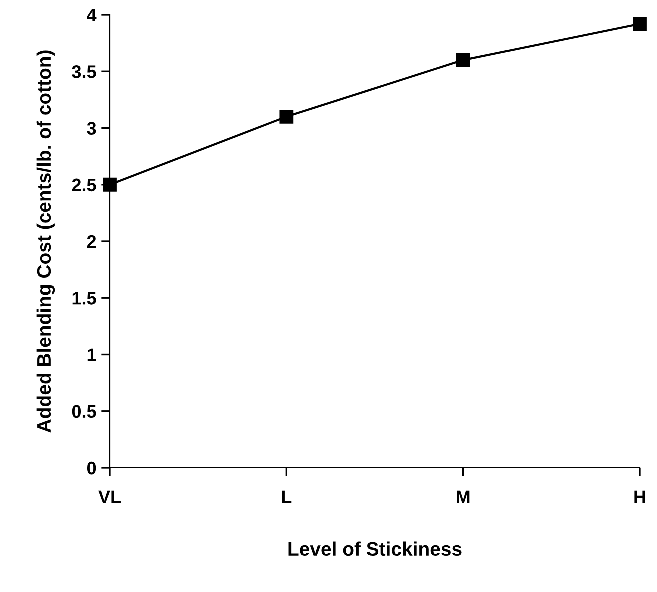 This screenshot has height=592, width=657. I want to click on y-tick-label: 2.5, so click(84, 185).